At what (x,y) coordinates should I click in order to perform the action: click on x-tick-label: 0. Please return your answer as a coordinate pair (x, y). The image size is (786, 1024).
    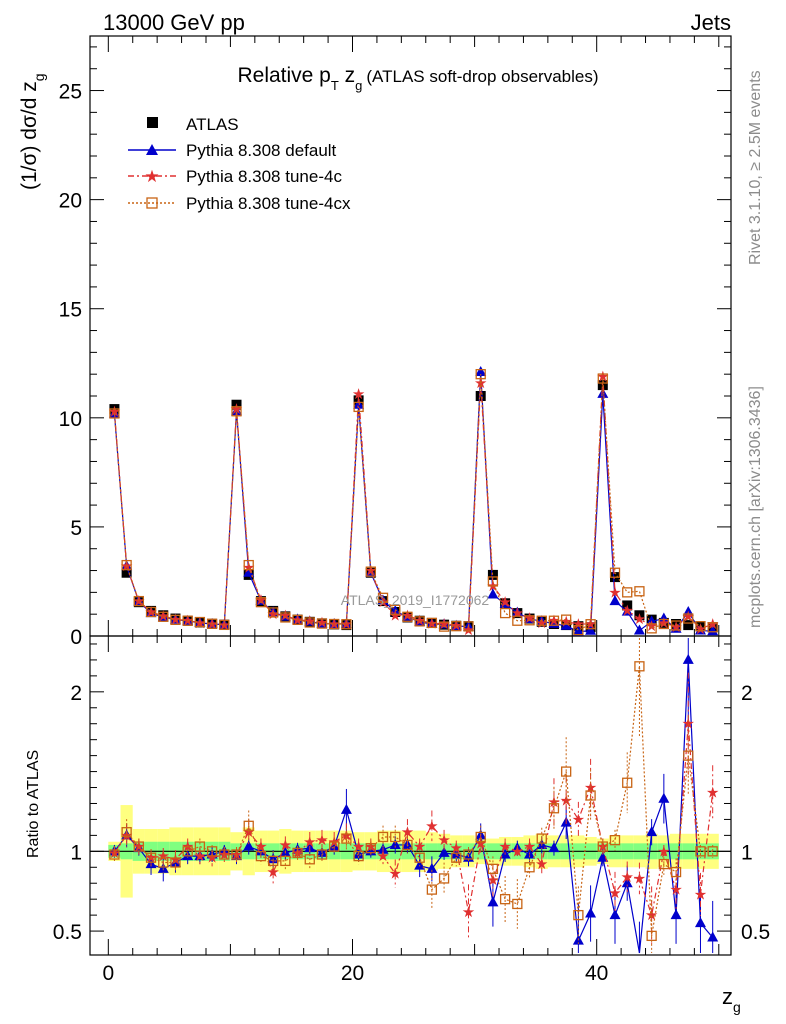
    Looking at the image, I should click on (108, 973).